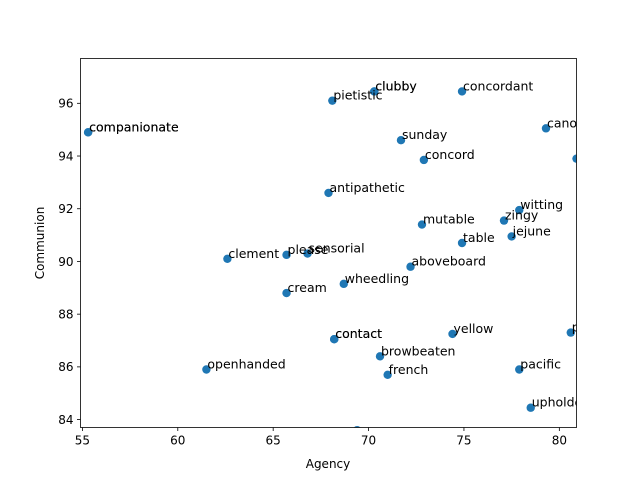  Describe the element at coordinates (540, 364) in the screenshot. I see `point-label: pacific` at that location.